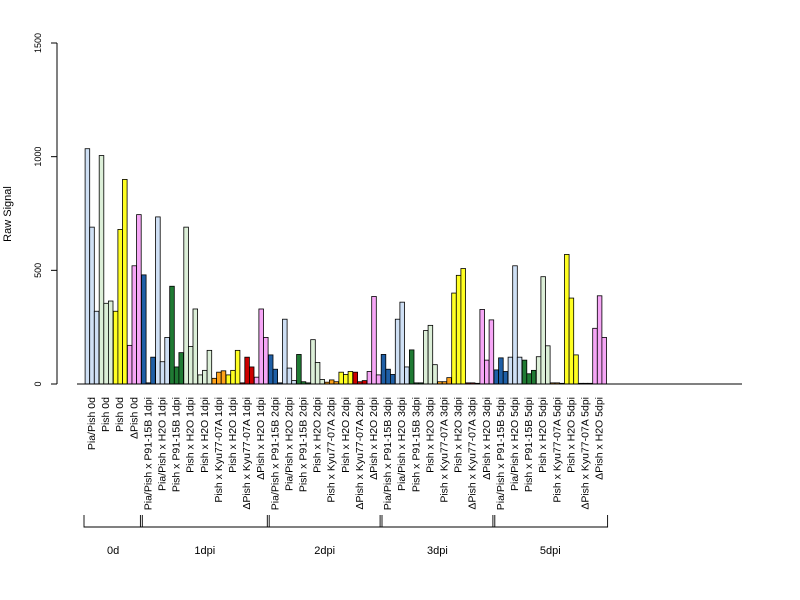 This screenshot has height=600, width=800. Describe the element at coordinates (332, 450) in the screenshot. I see `x-tick-label: Pish x Kyu77-07A 2dpi` at that location.